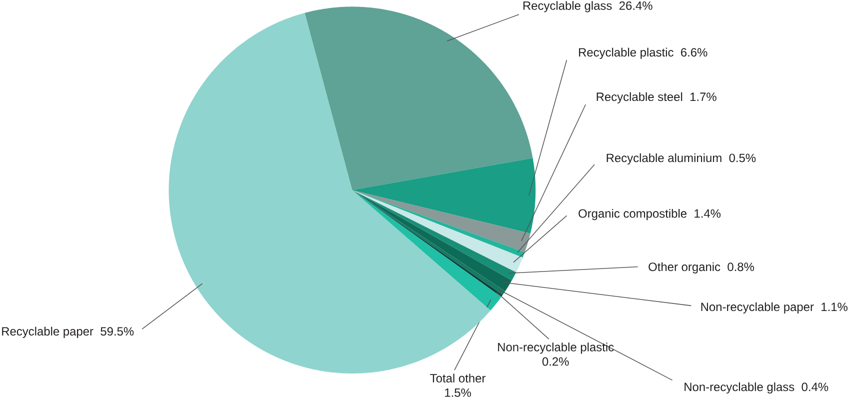  I want to click on slice-label: Recyclable glass, so click(567, 6).